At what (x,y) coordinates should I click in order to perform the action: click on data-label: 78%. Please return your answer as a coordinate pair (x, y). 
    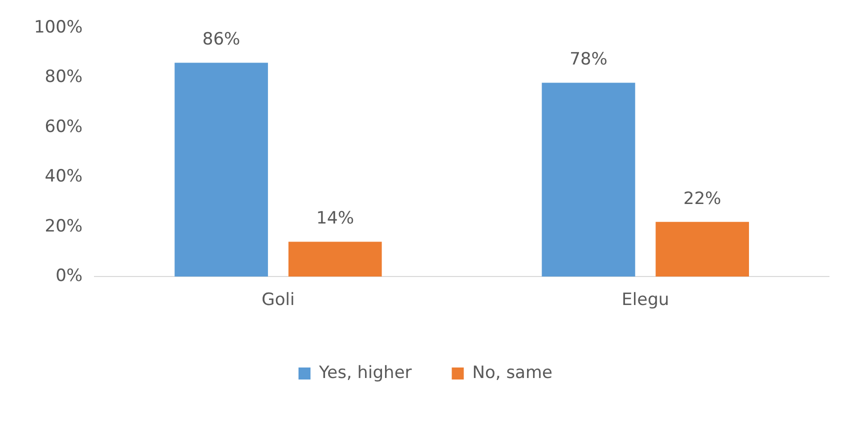
    Looking at the image, I should click on (589, 60).